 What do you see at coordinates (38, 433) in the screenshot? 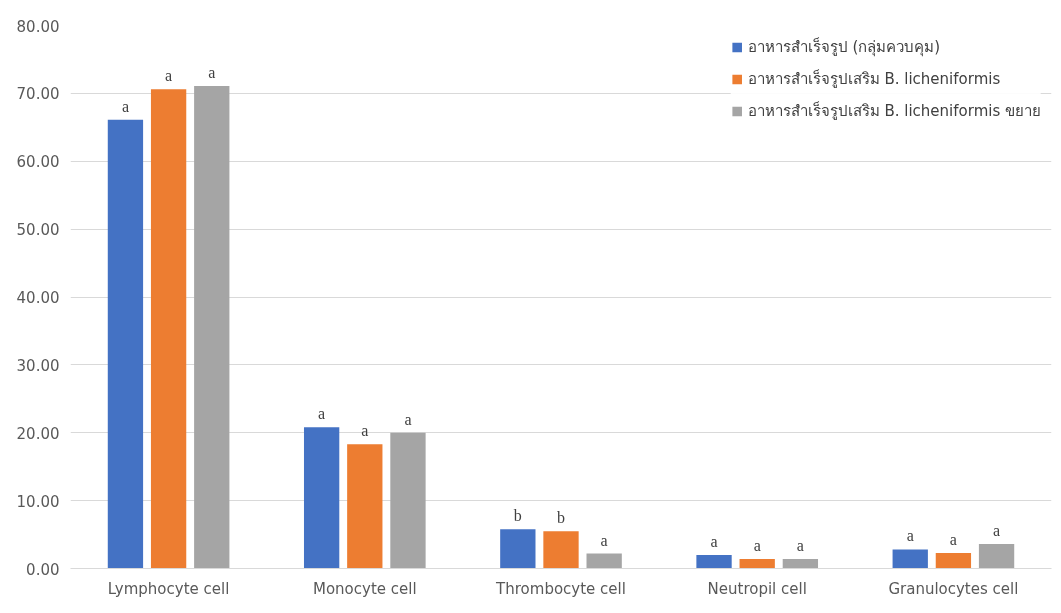
I see `y-tick-label: 20.00` at bounding box center [38, 433].